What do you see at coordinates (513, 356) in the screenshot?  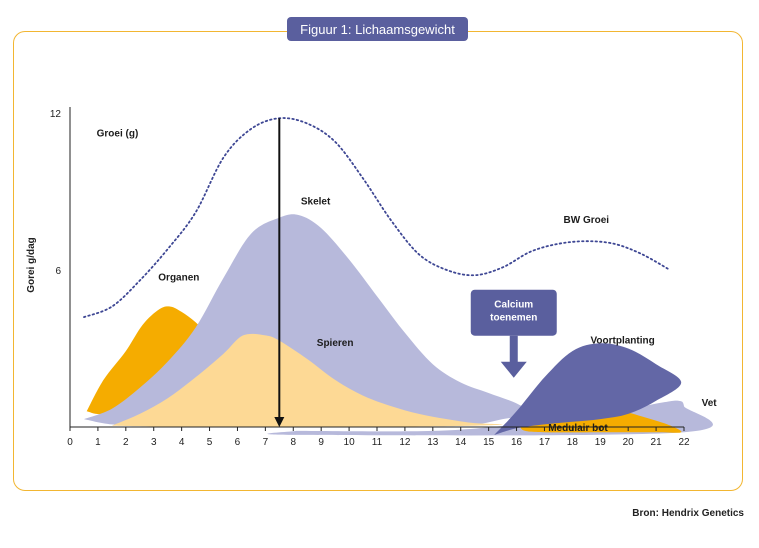 I see `calcium-down-arrow` at bounding box center [513, 356].